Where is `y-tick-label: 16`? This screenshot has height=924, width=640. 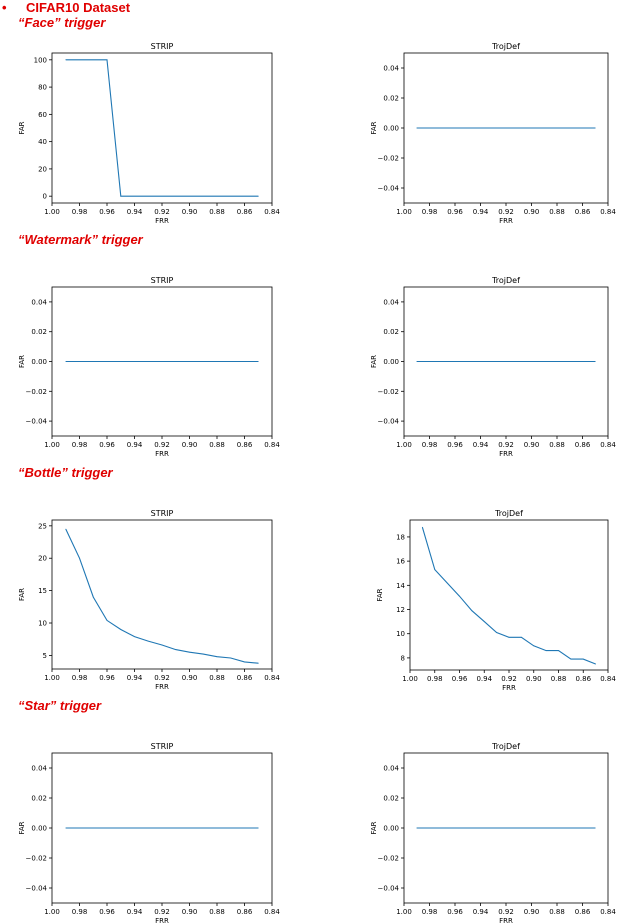
y-tick-label: 16 is located at coordinates (400, 562).